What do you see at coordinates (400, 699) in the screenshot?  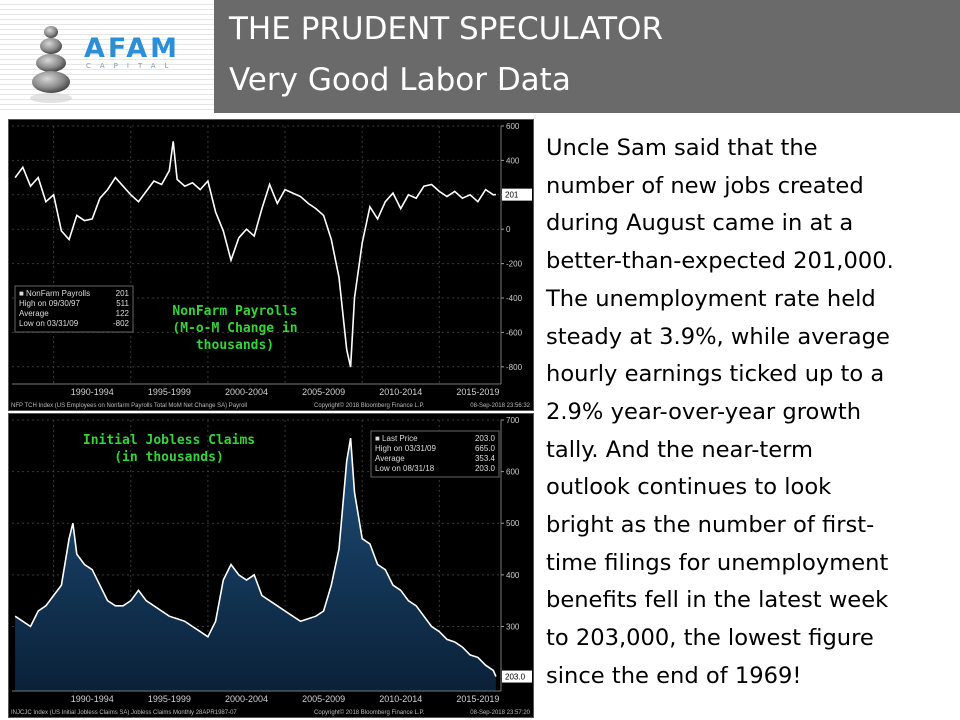 I see `chart2-x-tick-label: 2010-2014` at bounding box center [400, 699].